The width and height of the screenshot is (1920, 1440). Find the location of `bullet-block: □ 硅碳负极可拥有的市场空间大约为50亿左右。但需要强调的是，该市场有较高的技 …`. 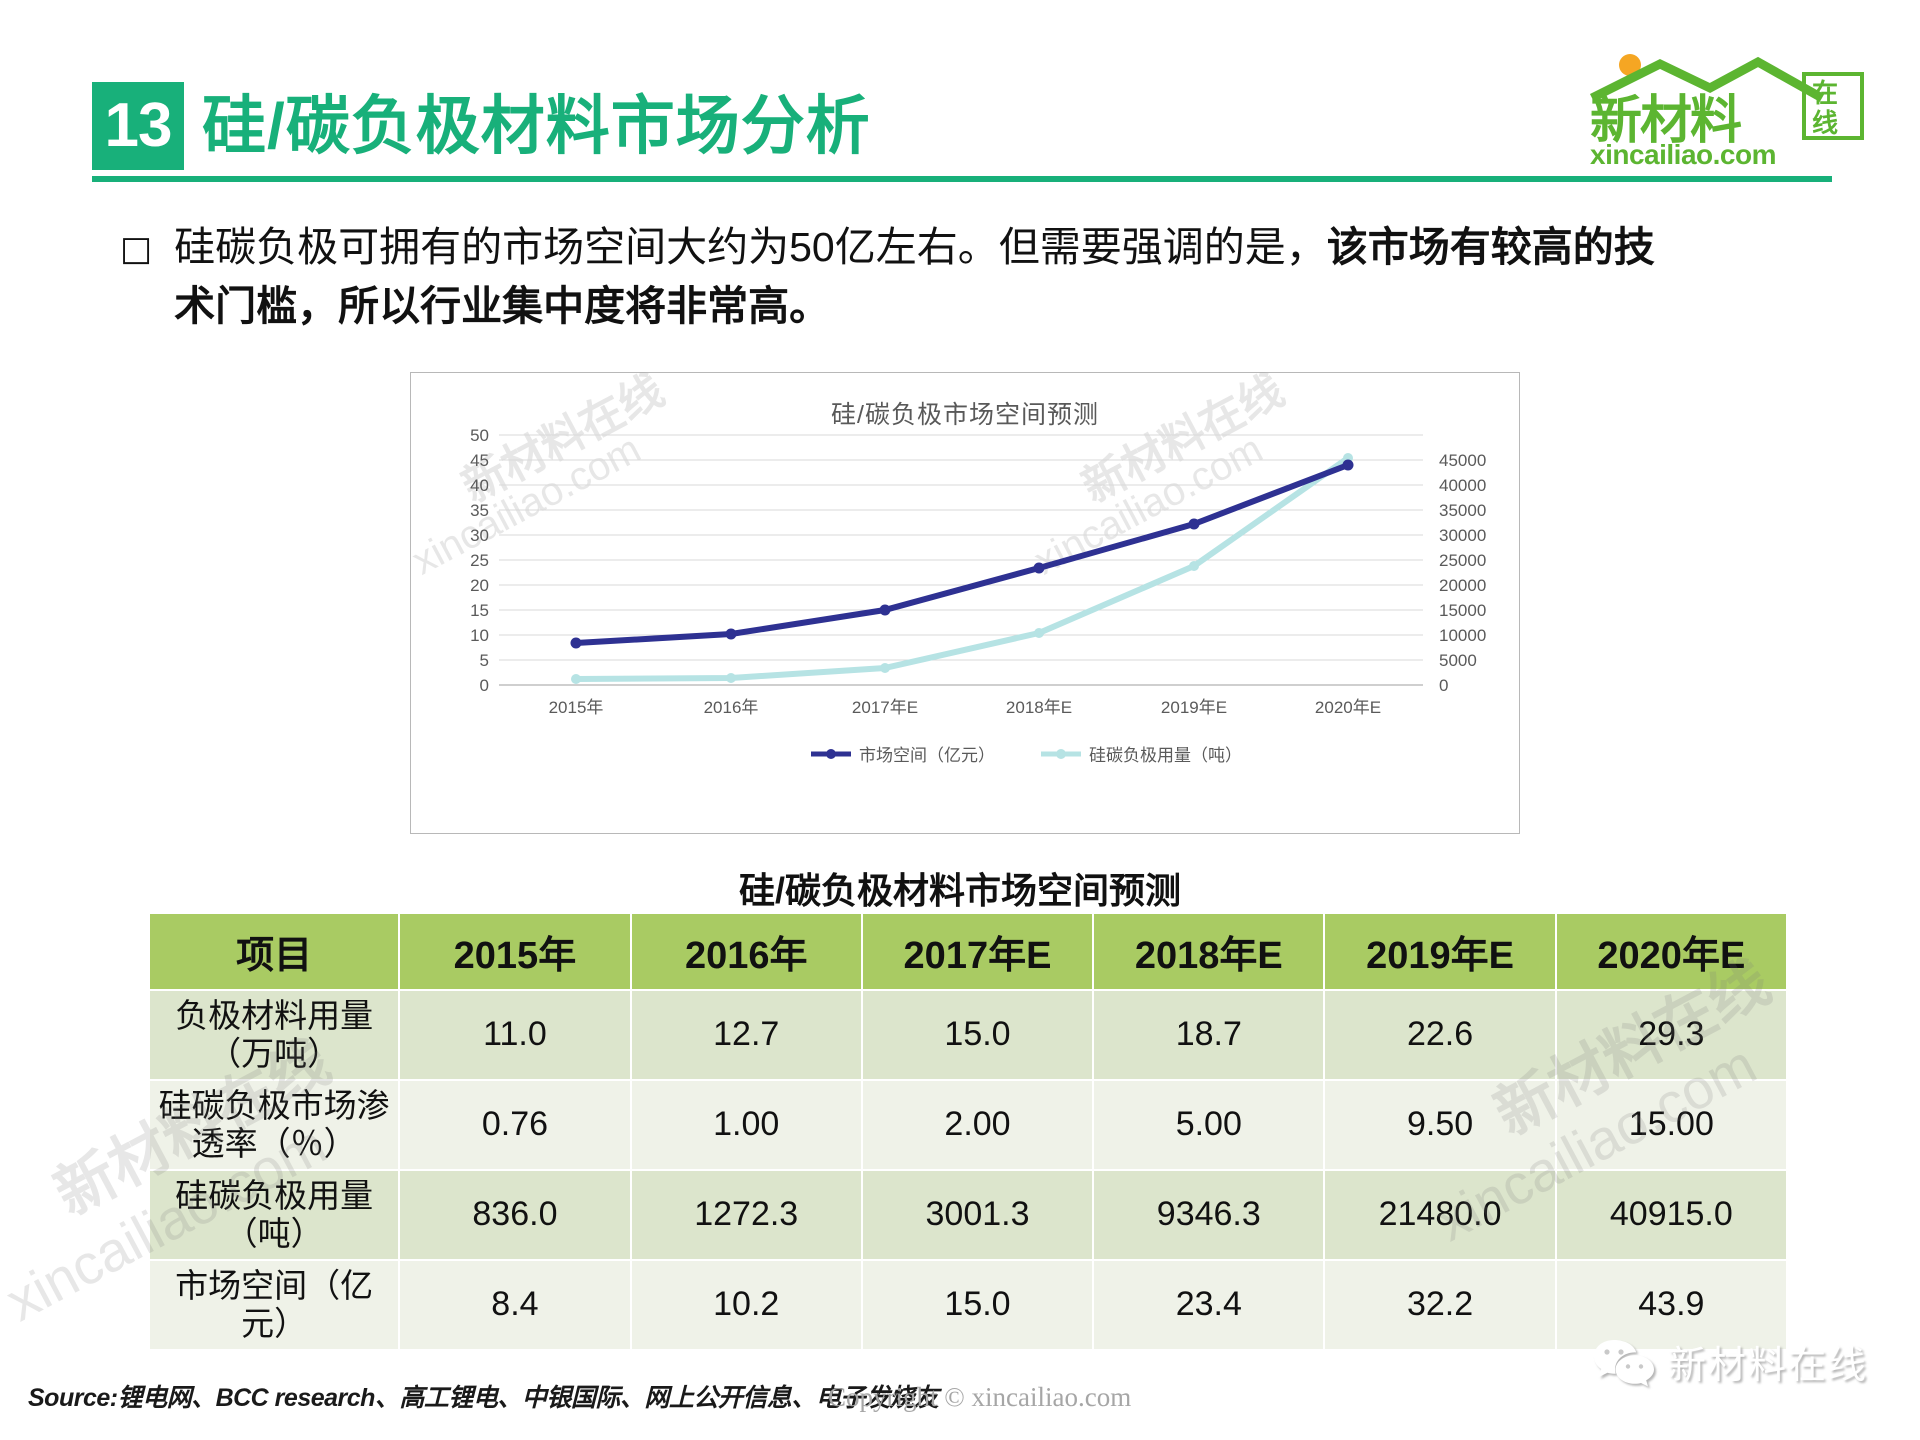

bullet-block: □ 硅碳负极可拥有的市场空间大约为50亿左右。但需要强调的是，该市场有较高的技 … is located at coordinates (960, 277).